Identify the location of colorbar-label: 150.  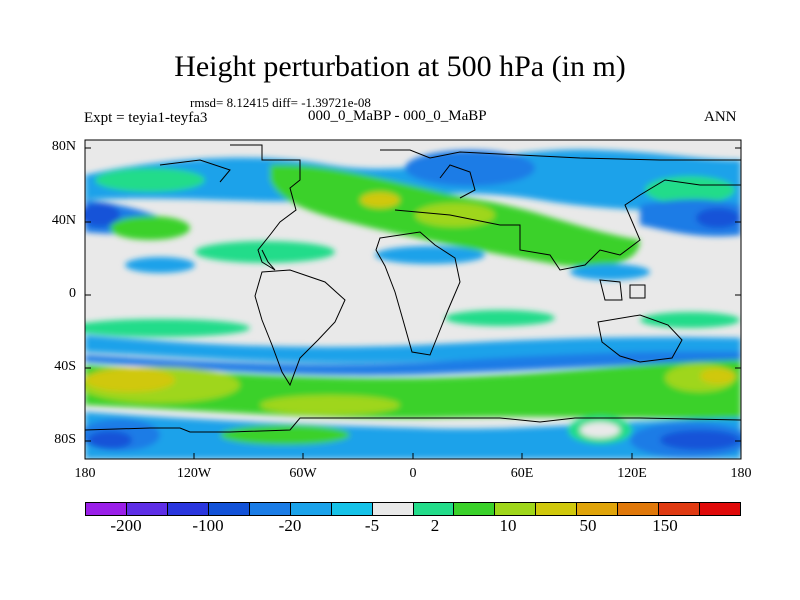
(665, 525).